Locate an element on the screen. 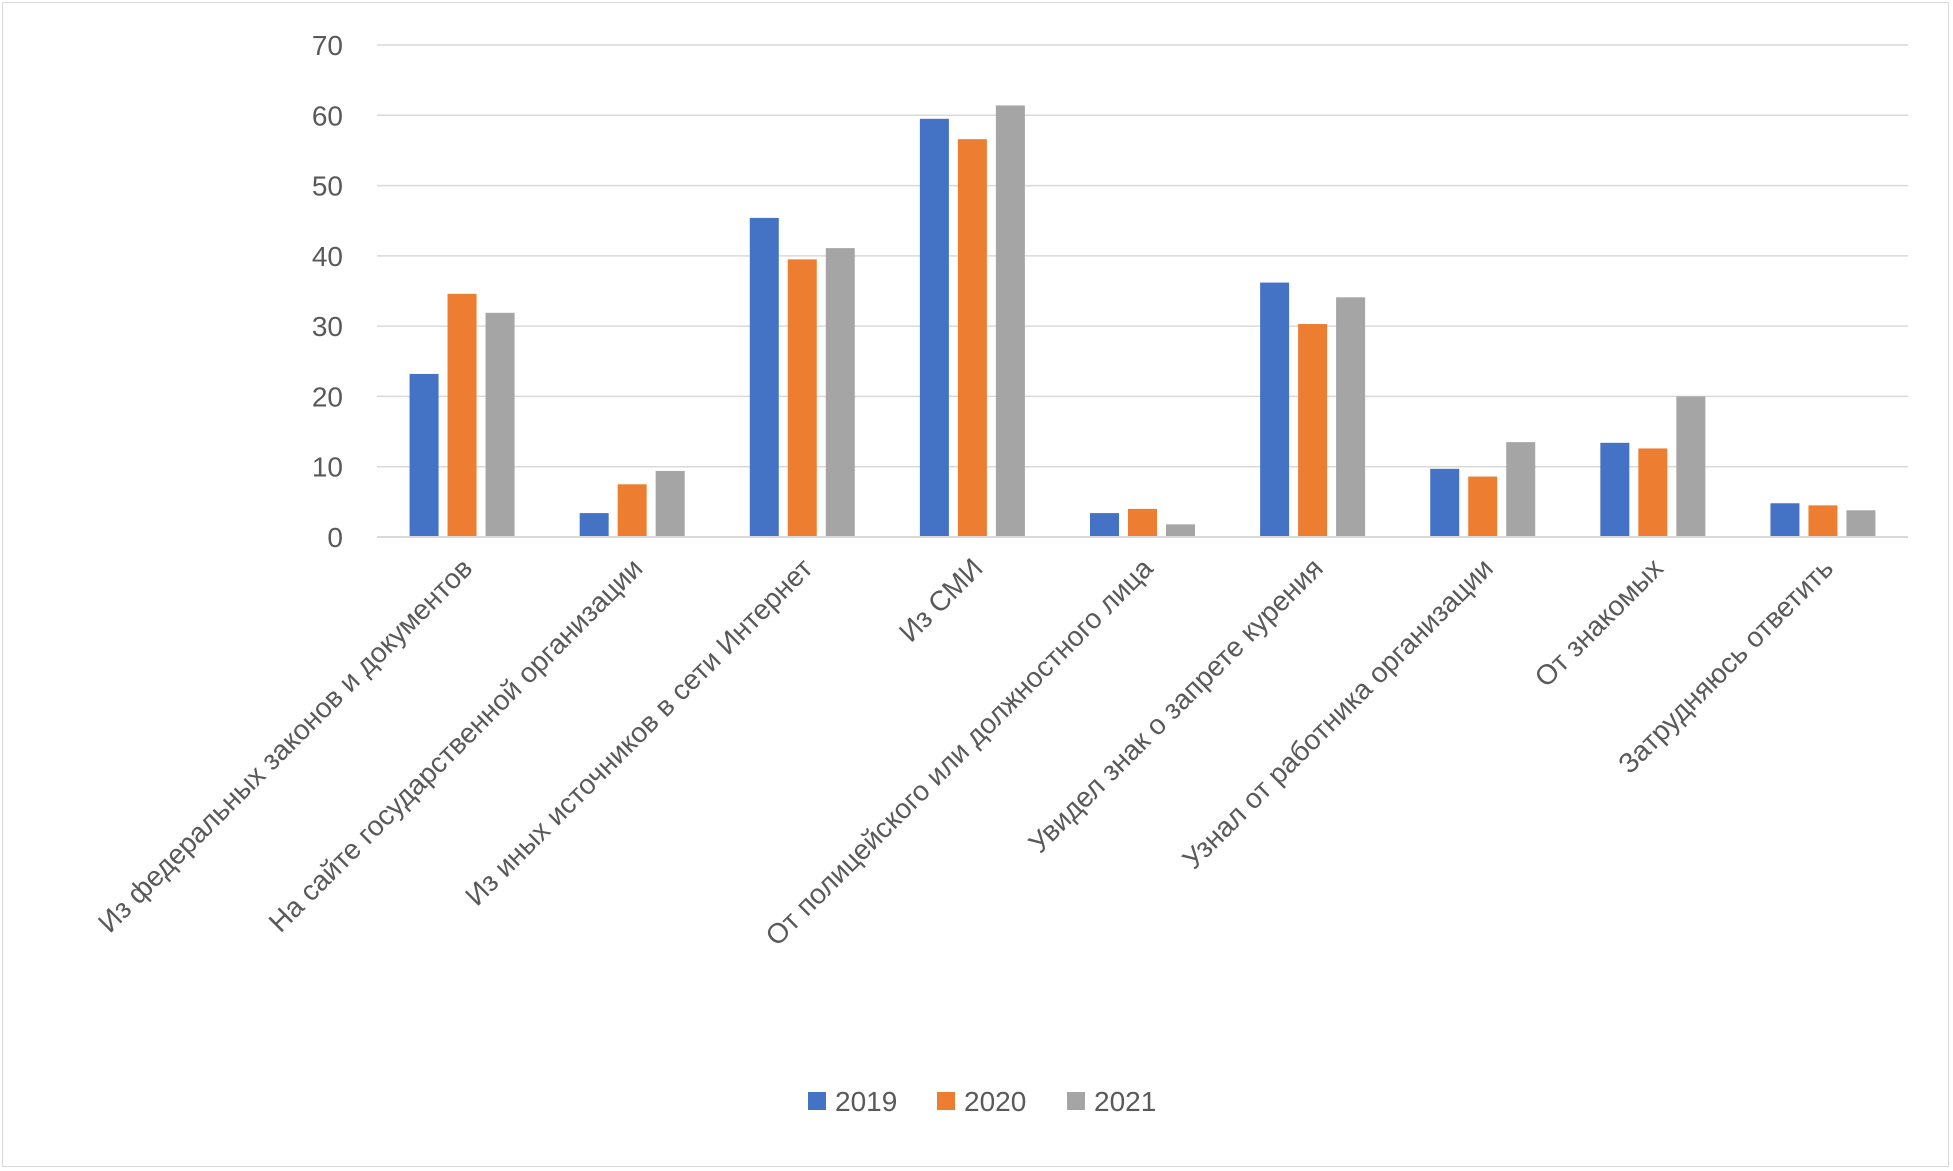 The height and width of the screenshot is (1171, 1953). legend-label: 2021 is located at coordinates (1125, 1101).